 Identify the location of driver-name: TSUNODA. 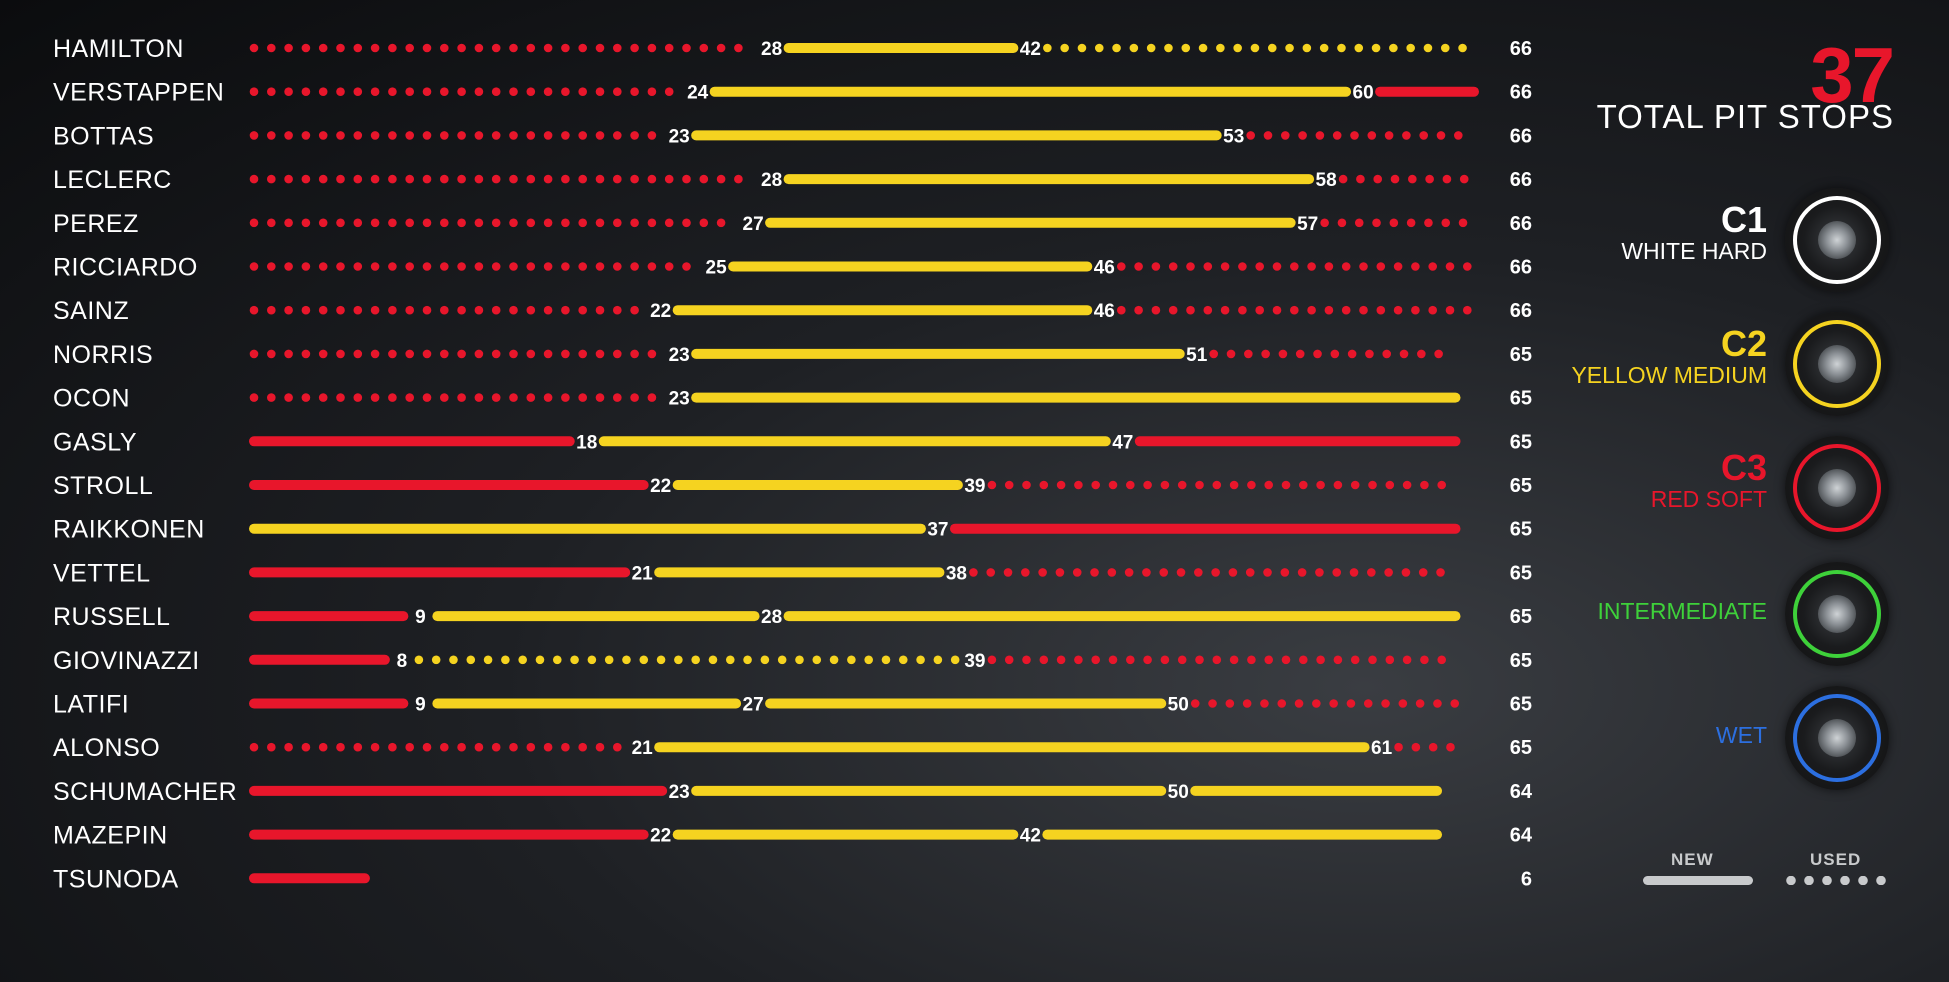
(116, 879).